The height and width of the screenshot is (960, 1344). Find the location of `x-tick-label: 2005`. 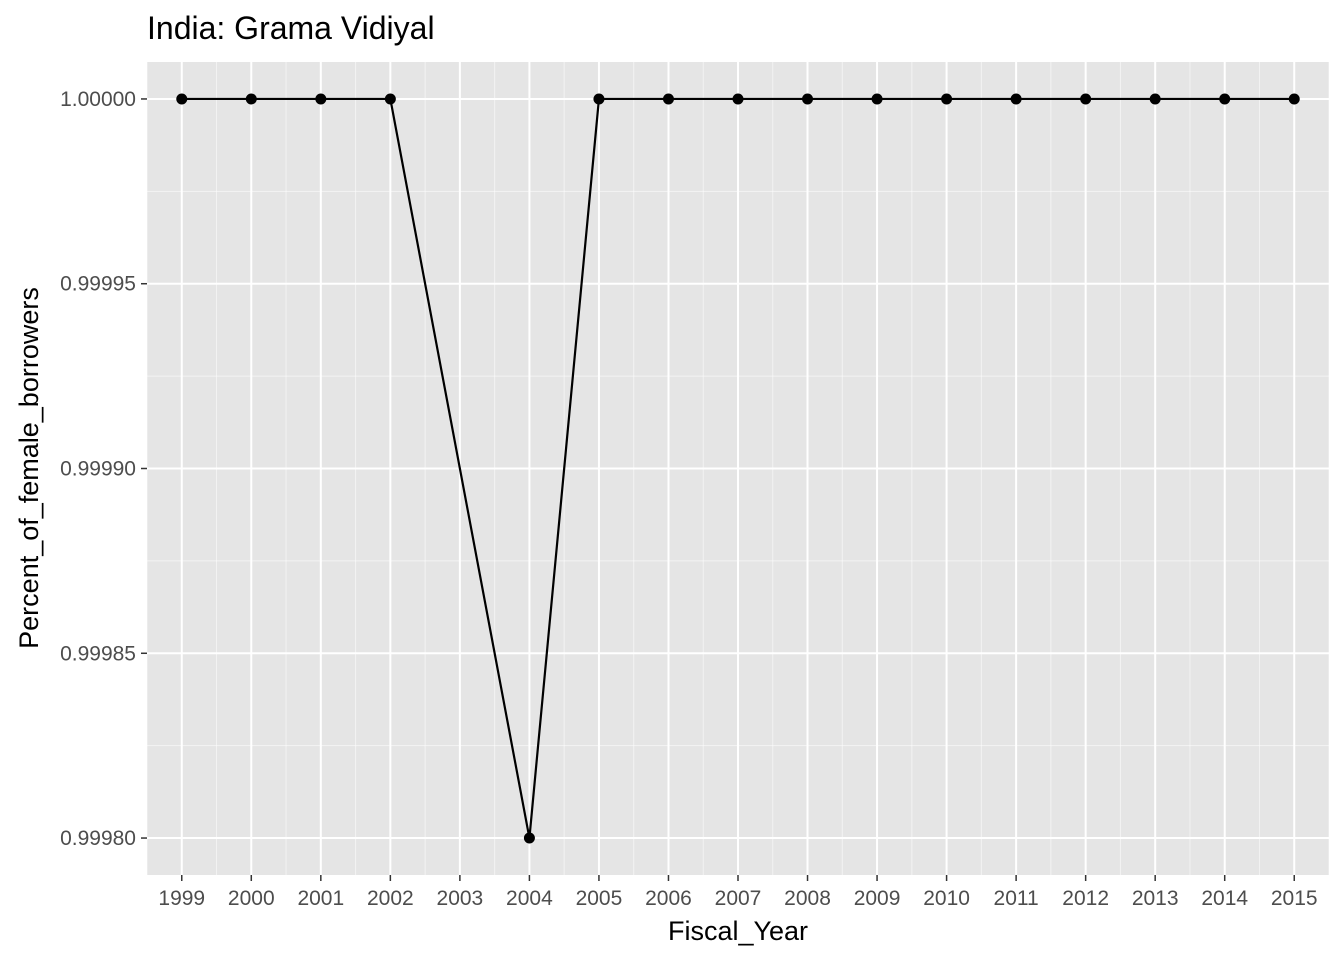

x-tick-label: 2005 is located at coordinates (599, 898).